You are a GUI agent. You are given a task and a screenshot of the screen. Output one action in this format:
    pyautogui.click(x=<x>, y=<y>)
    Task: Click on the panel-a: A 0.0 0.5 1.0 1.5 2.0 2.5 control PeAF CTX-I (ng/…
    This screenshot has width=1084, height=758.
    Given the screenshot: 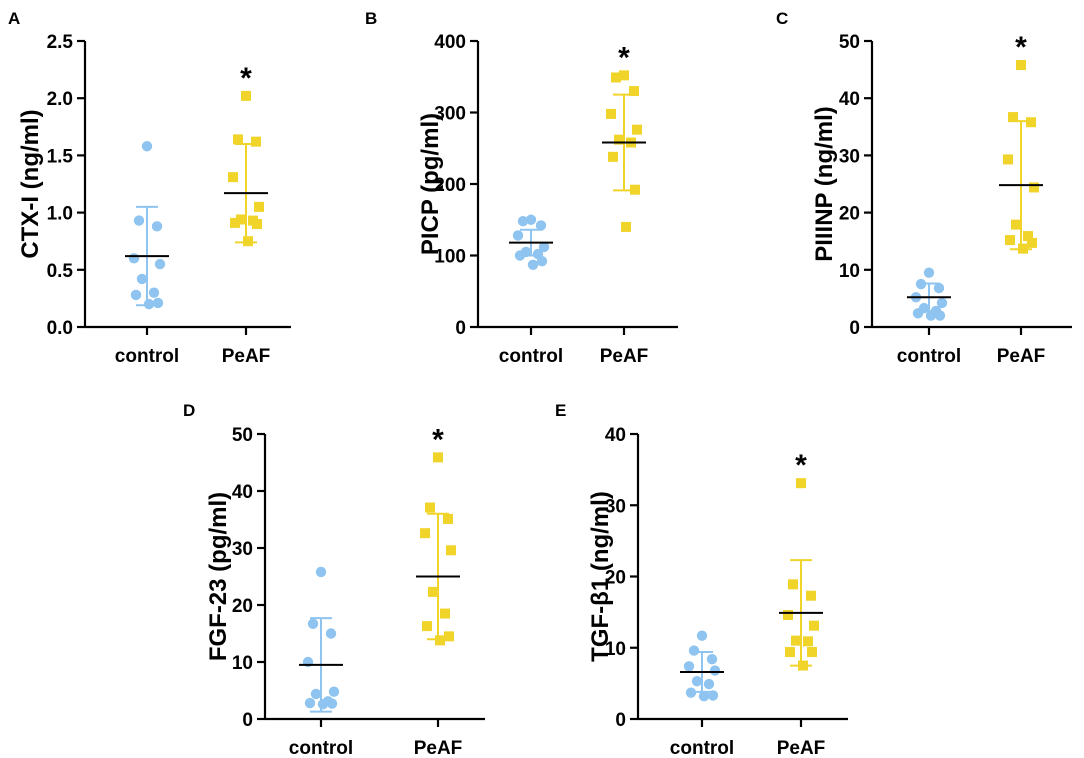 What is the action you would take?
    pyautogui.click(x=149, y=188)
    